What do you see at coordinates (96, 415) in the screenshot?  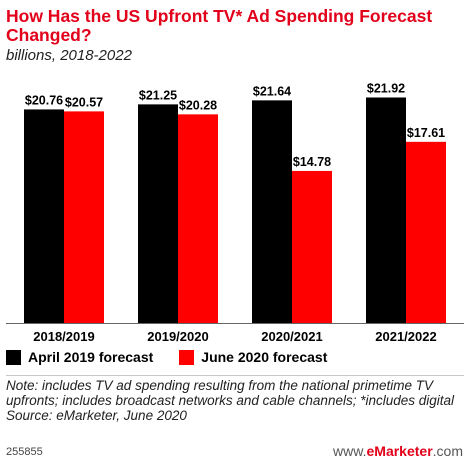 I see `source-text: Source: eMarketer, June 2020` at bounding box center [96, 415].